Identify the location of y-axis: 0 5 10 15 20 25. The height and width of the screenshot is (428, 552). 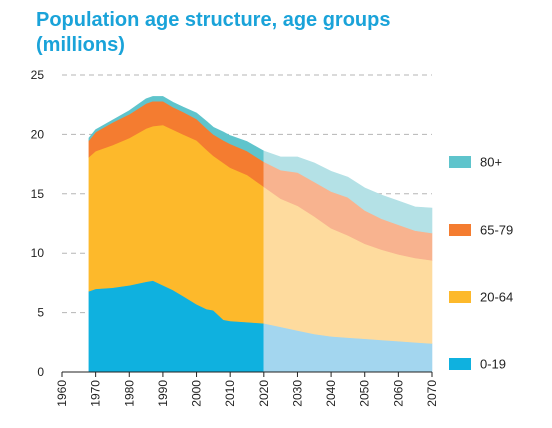
(38, 223).